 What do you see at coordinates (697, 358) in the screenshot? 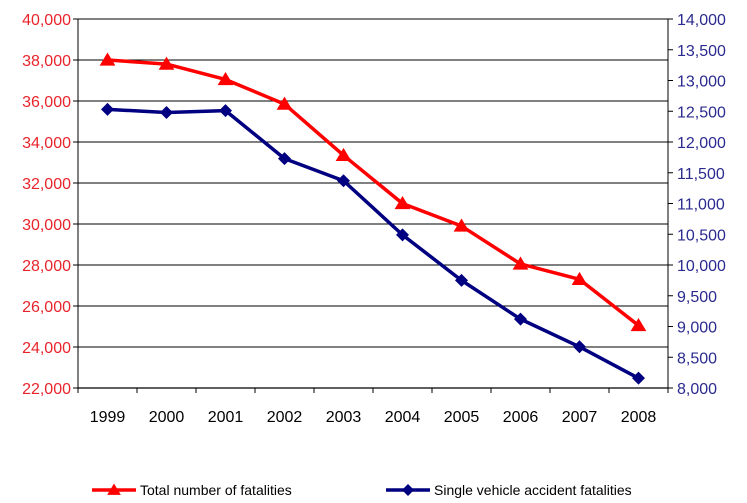
I see `right-axis-tick-label: 8,500` at bounding box center [697, 358].